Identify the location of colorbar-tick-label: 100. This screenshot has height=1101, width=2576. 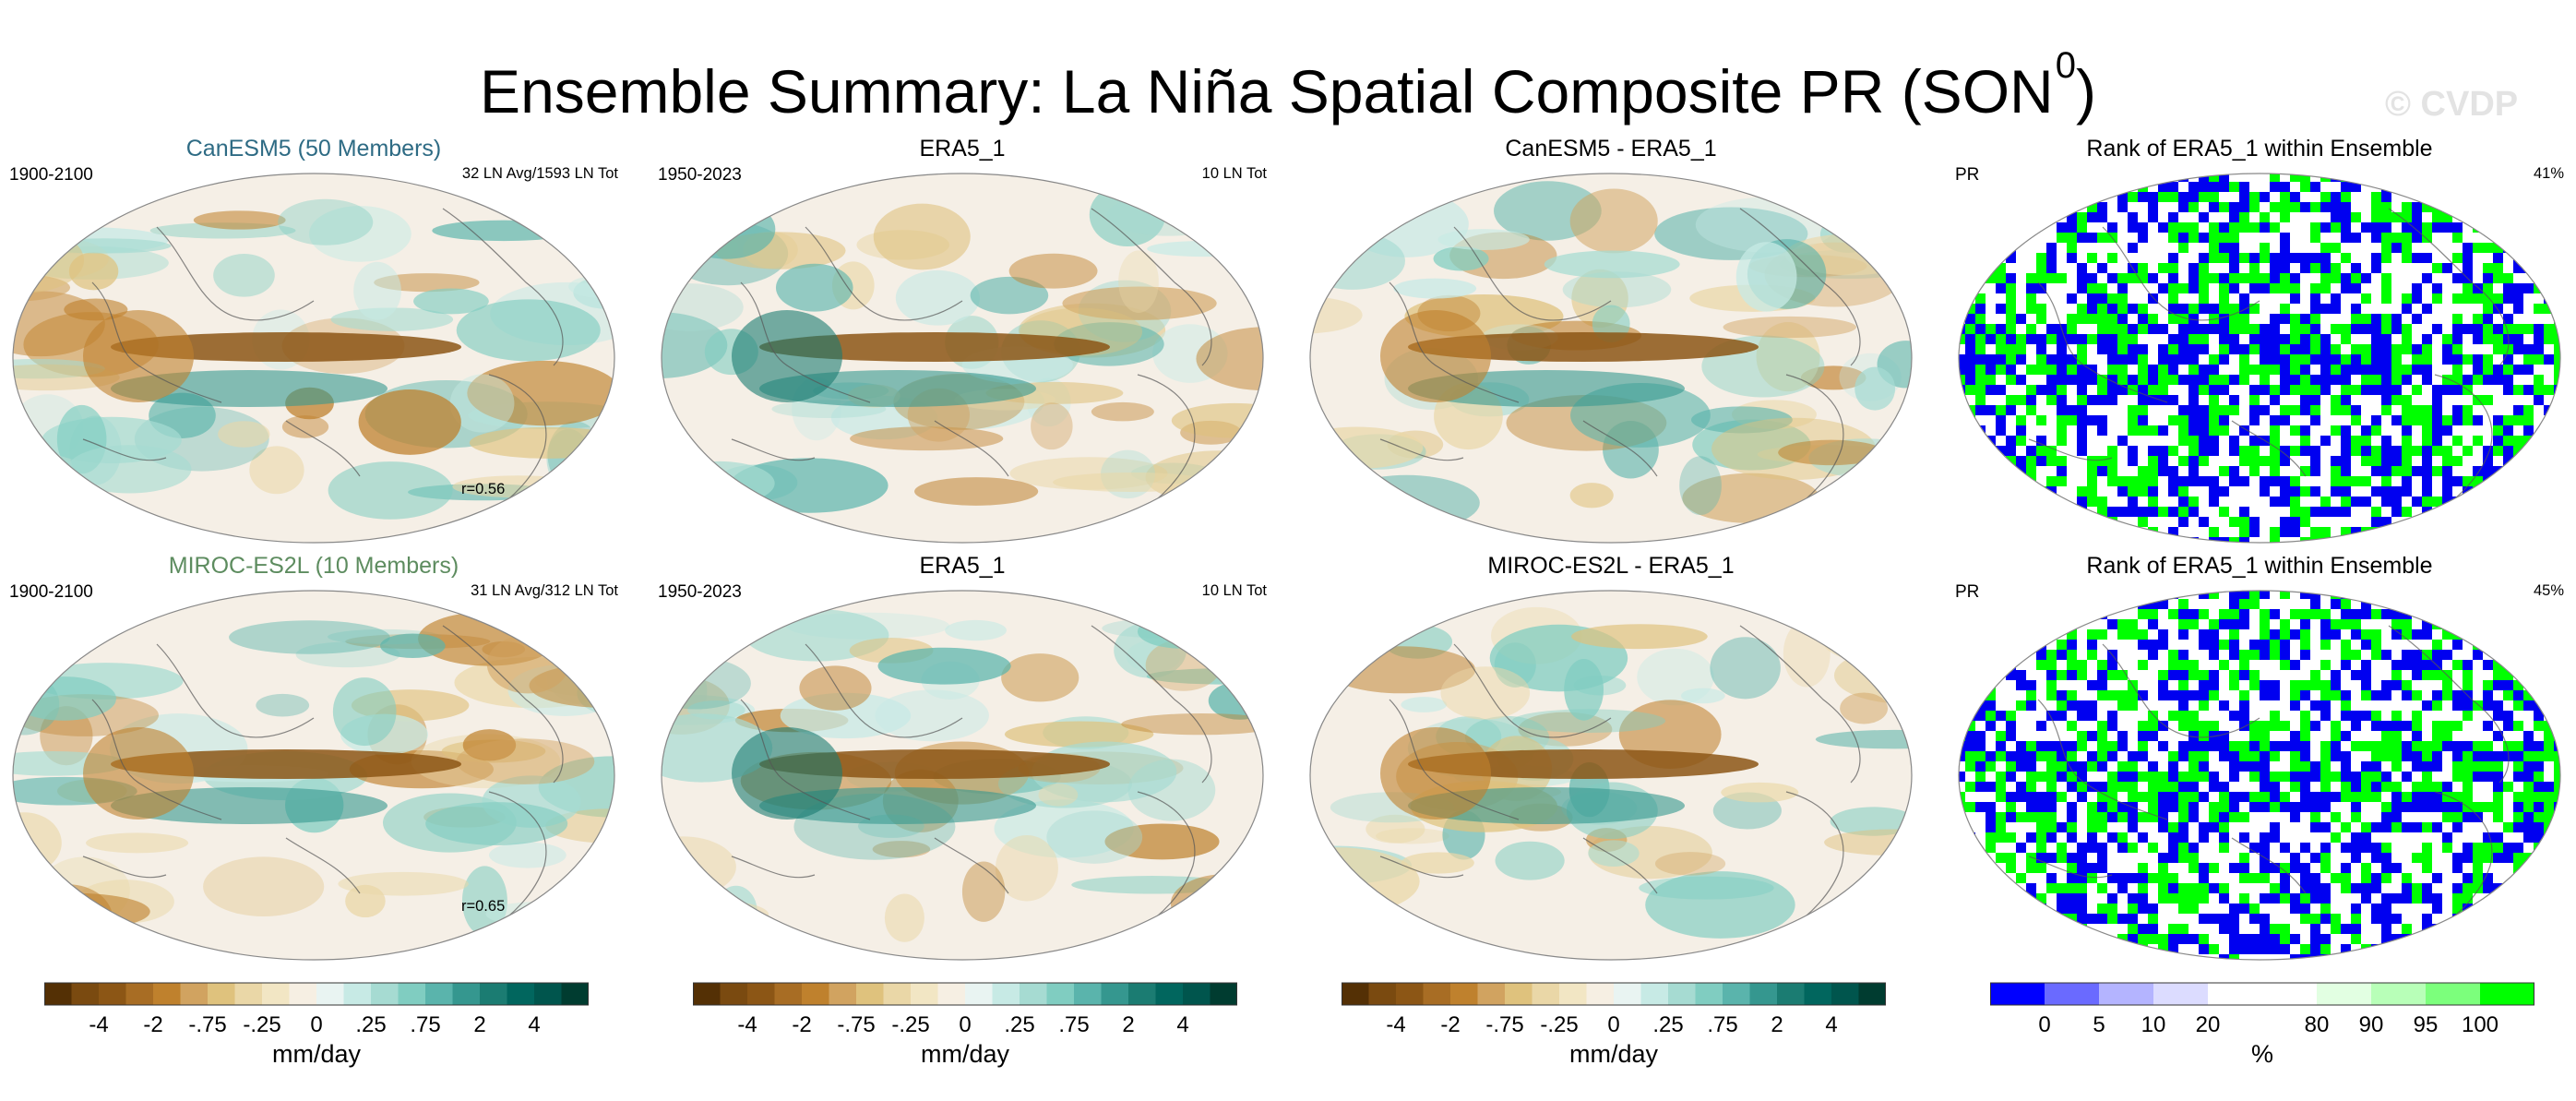
(2480, 1024).